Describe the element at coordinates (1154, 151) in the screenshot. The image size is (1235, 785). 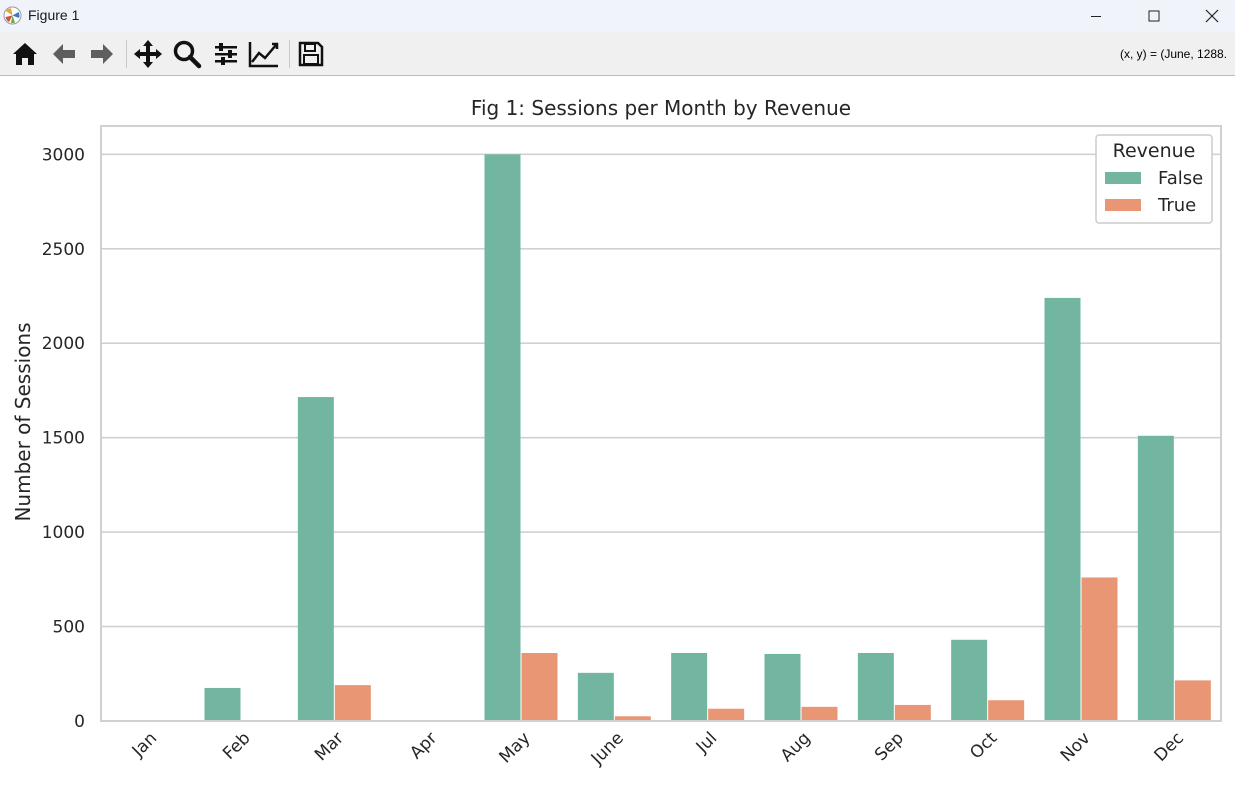
I see `legend-title: Revenue` at that location.